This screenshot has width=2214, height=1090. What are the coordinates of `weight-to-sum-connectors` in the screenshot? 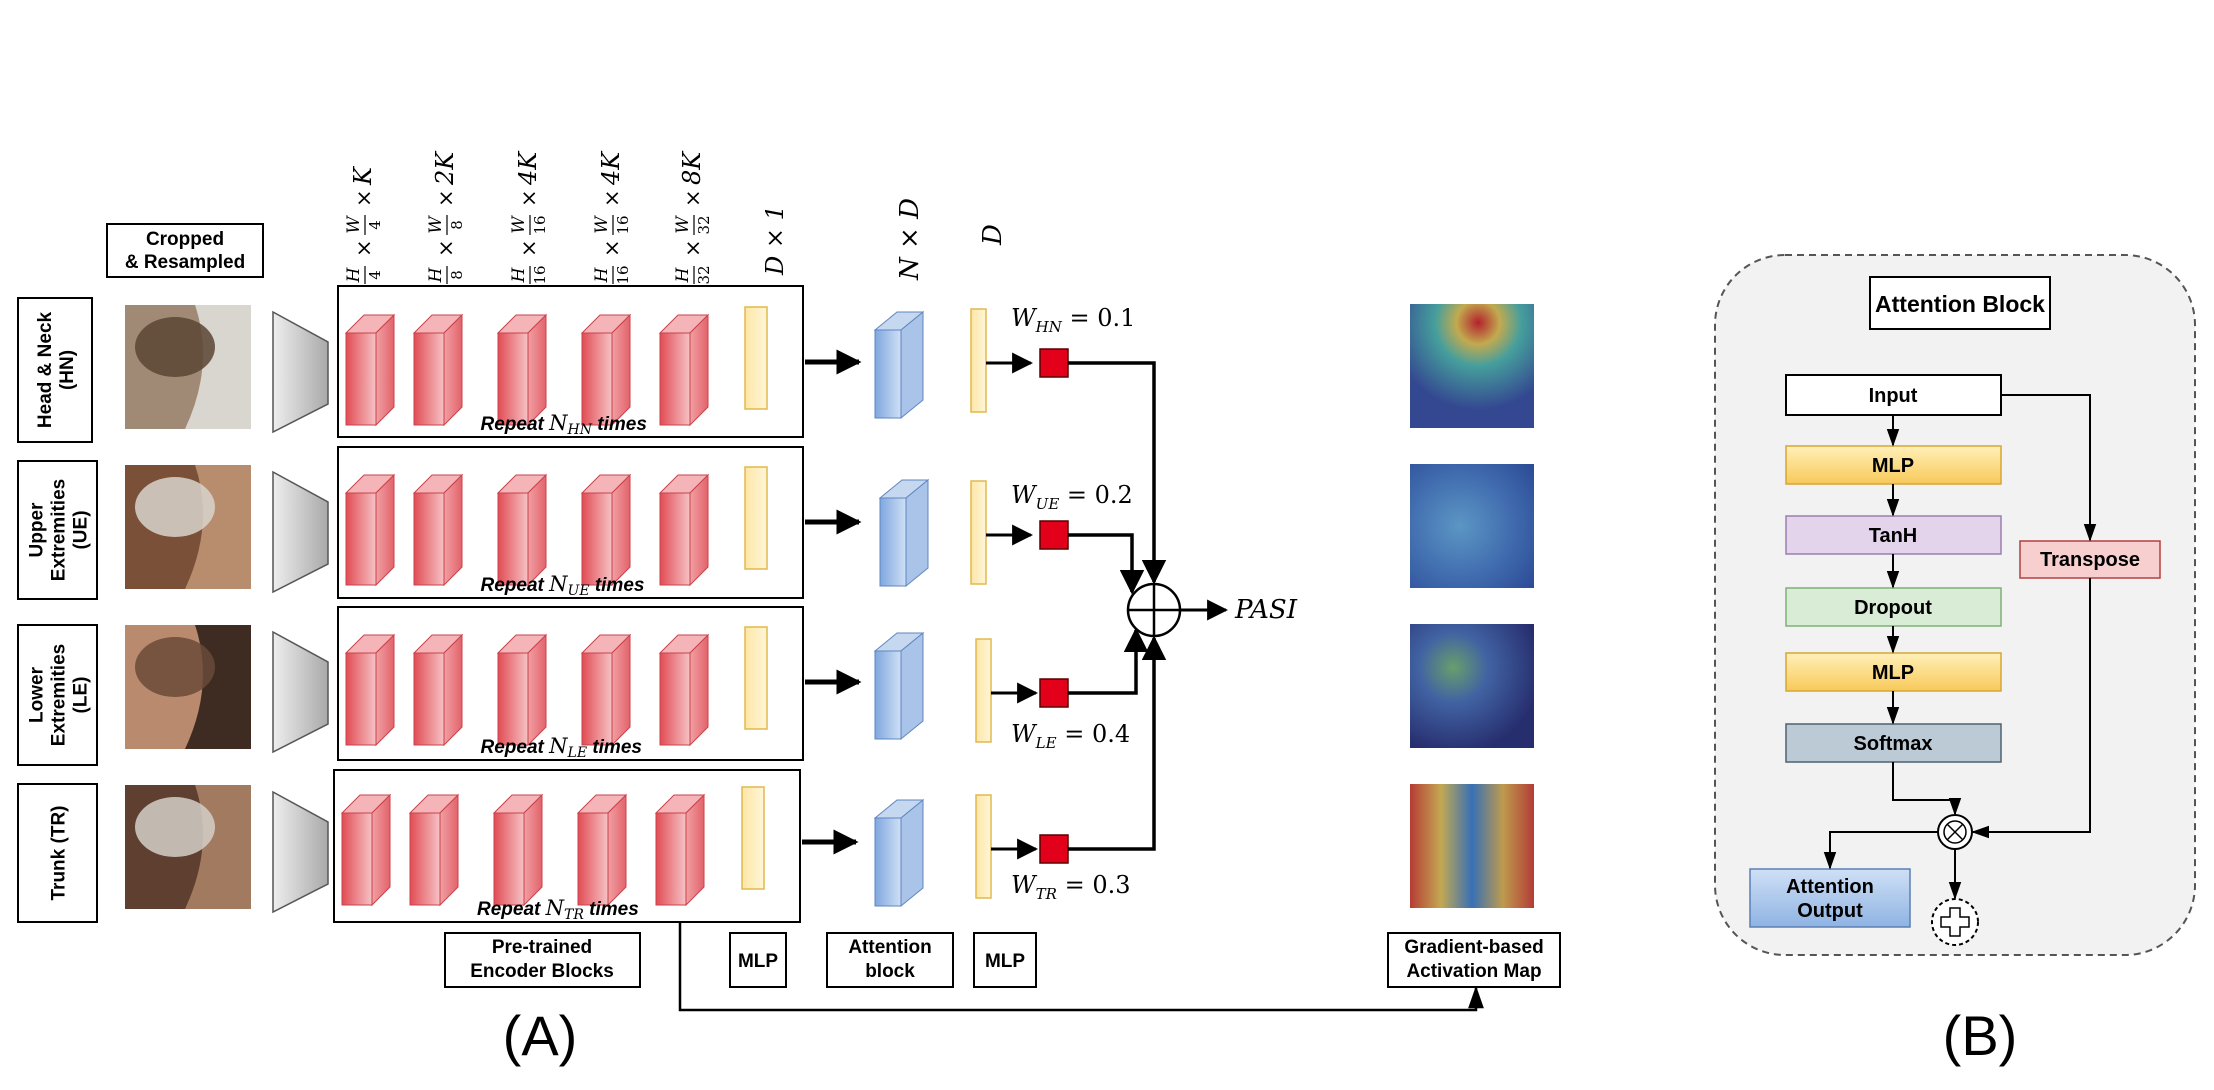 It's located at (1117, 606).